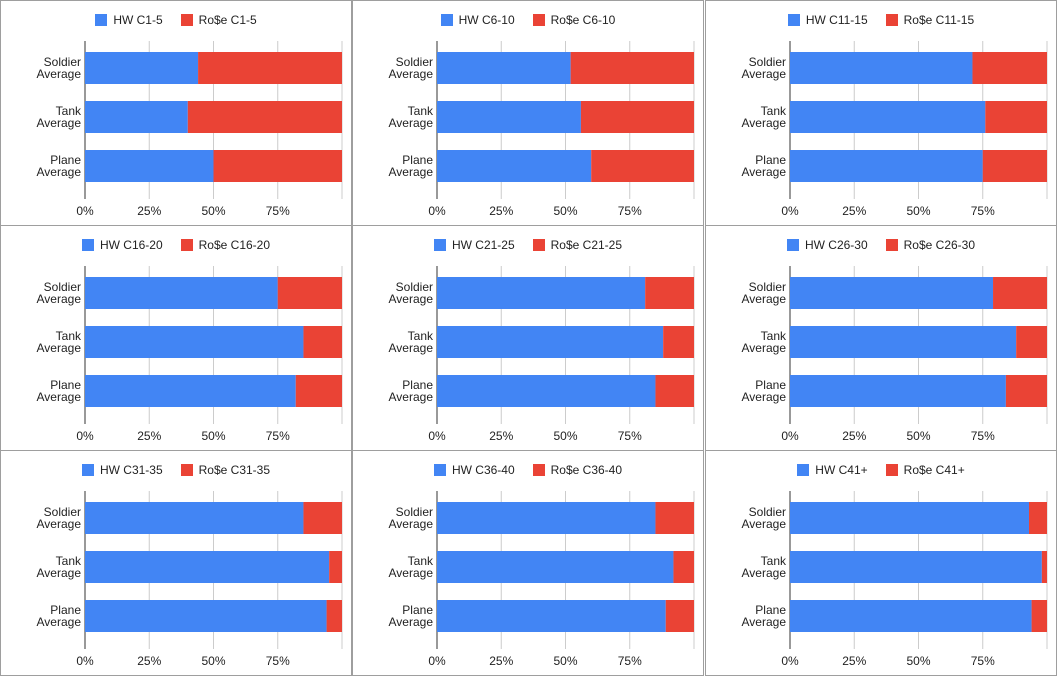 This screenshot has width=1057, height=678. Describe the element at coordinates (486, 20) in the screenshot. I see `legend-label: HW C6-10` at that location.